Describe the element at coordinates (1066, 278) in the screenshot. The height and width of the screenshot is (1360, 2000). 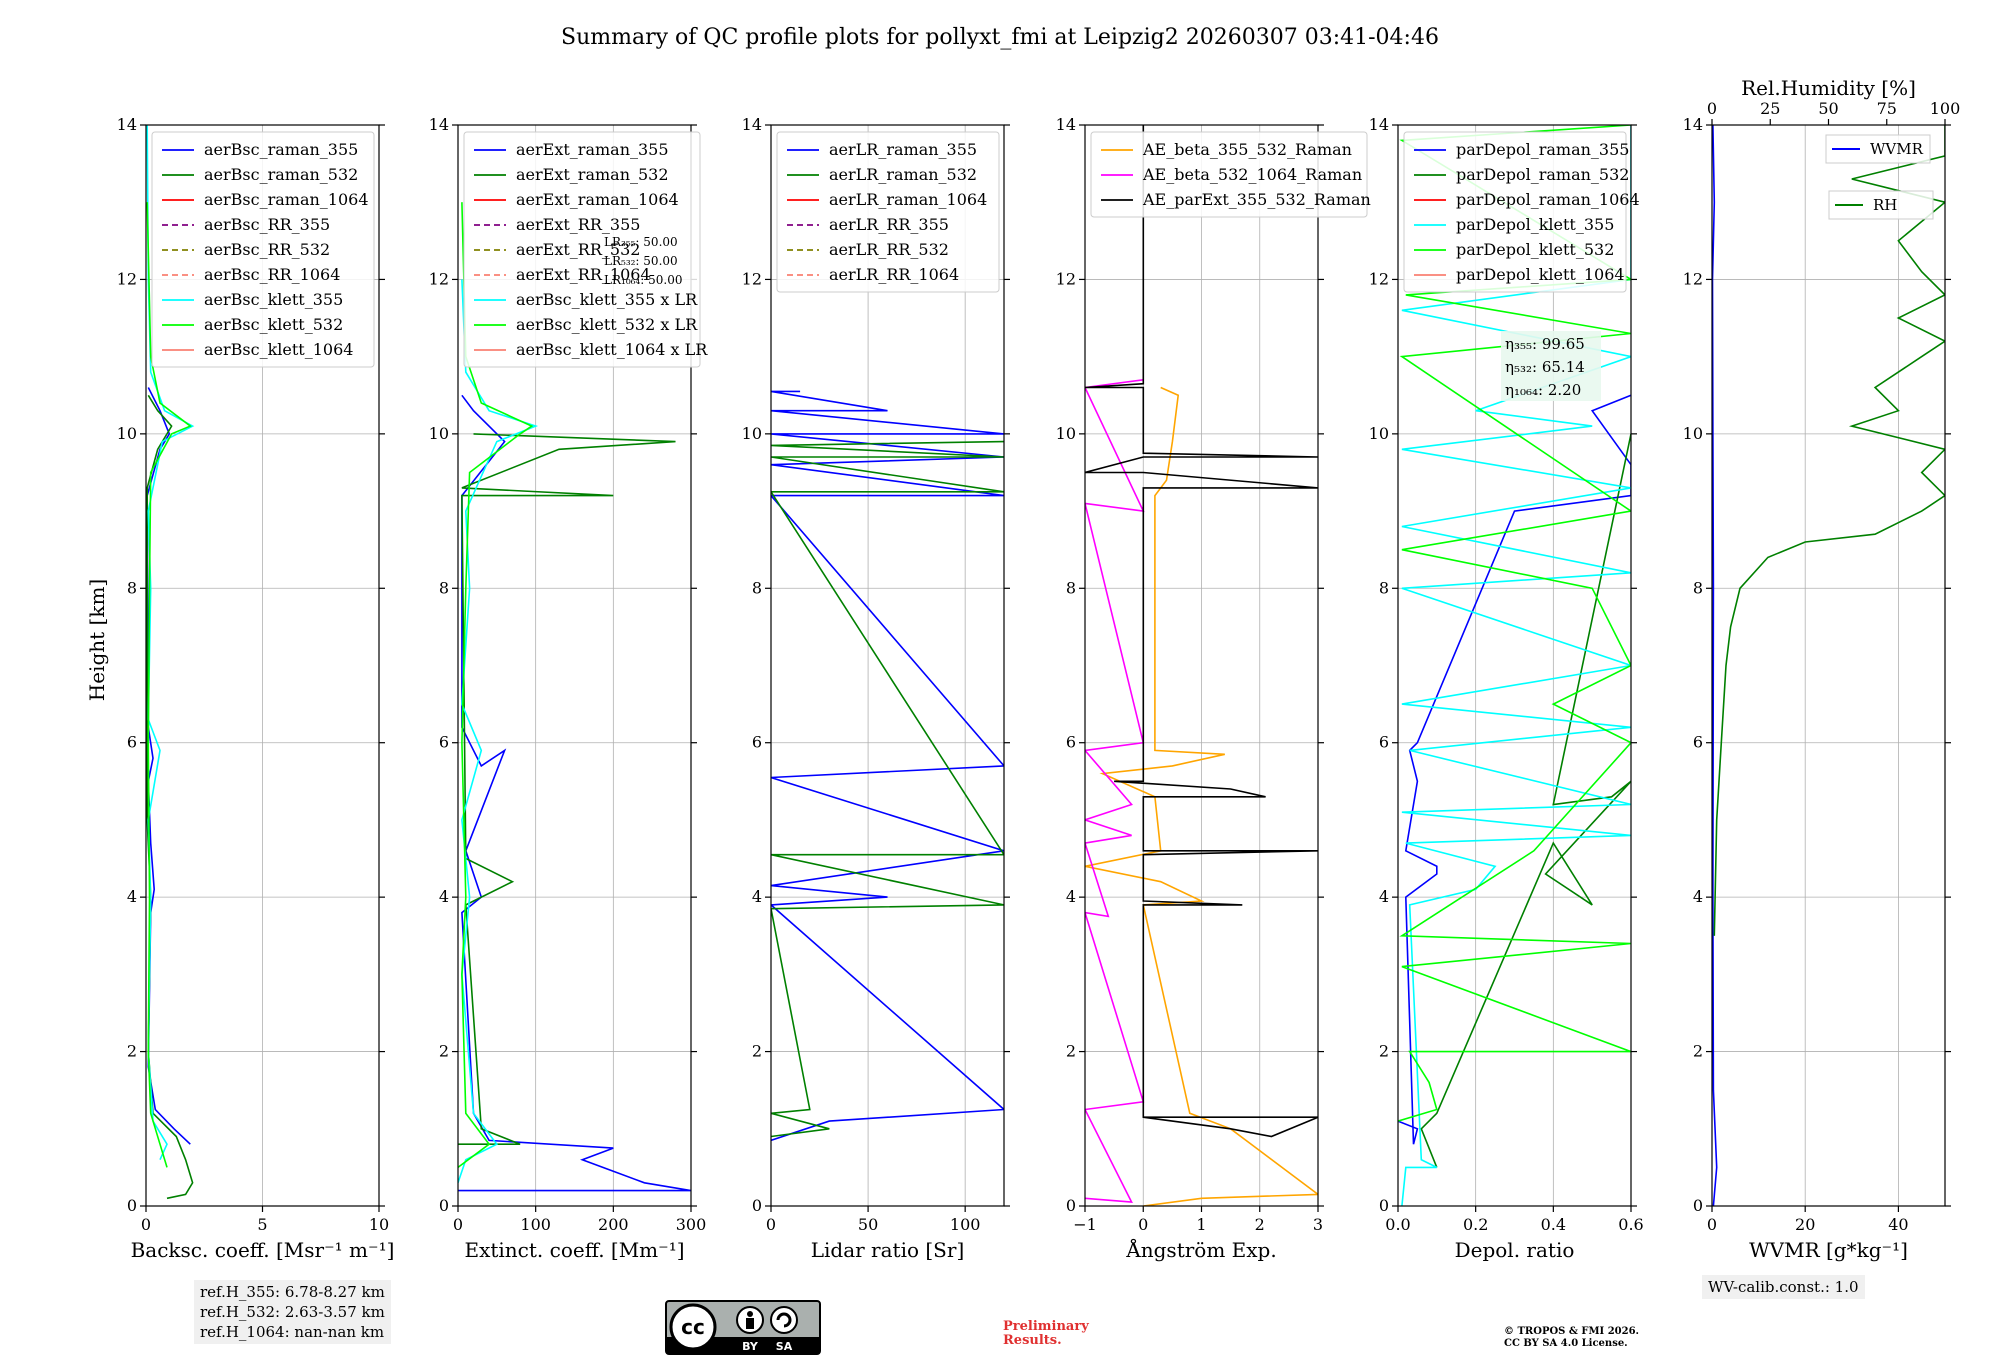
I see `y-tick-label: 12` at that location.